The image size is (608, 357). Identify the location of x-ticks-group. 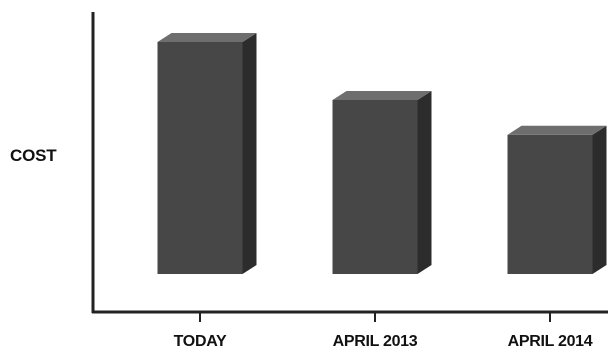
(375, 317).